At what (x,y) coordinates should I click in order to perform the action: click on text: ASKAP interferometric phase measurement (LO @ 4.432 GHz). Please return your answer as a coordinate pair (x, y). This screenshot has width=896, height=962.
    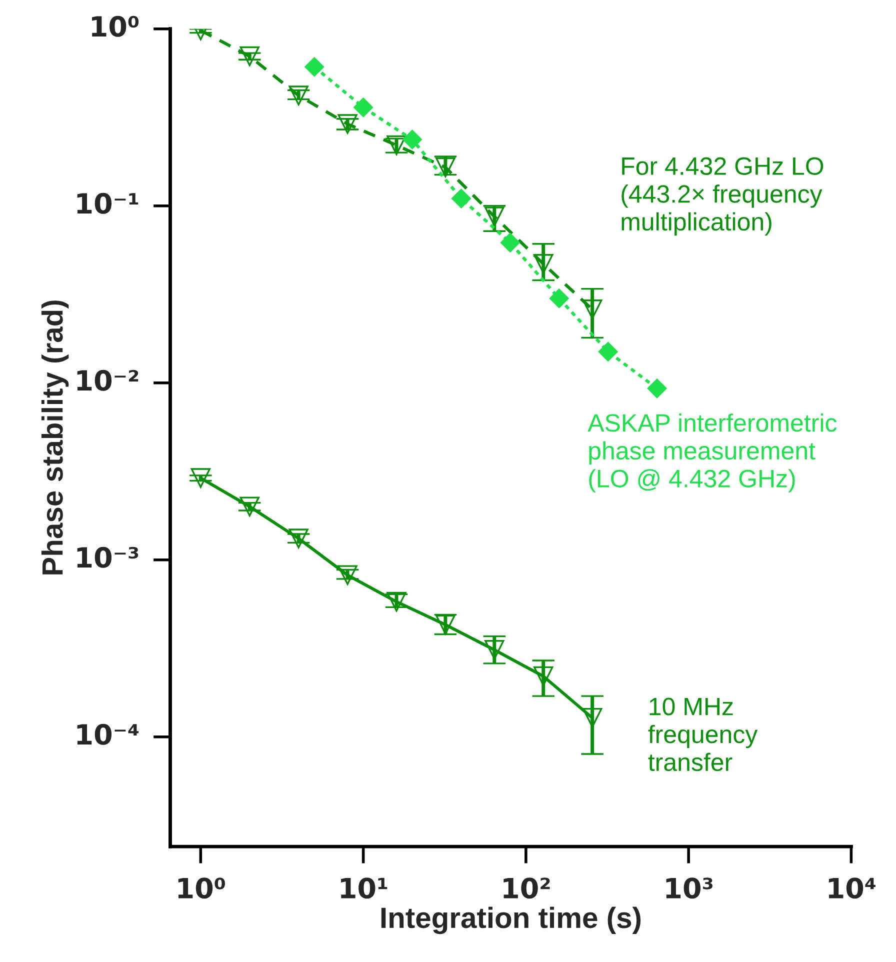
    Looking at the image, I should click on (712, 452).